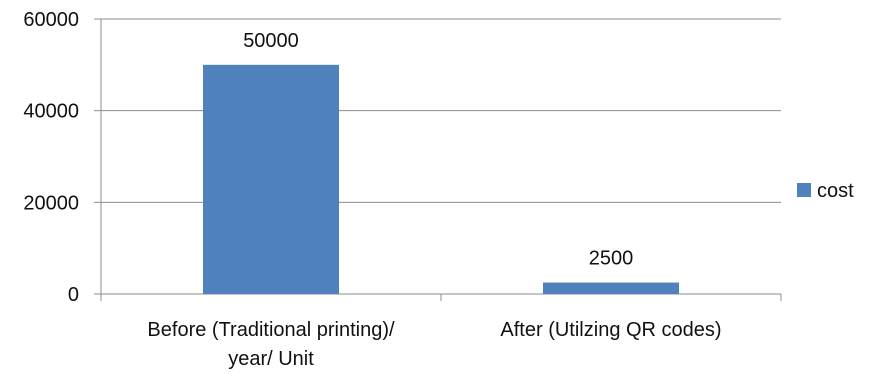 The height and width of the screenshot is (380, 894). I want to click on legend: cost, so click(825, 191).